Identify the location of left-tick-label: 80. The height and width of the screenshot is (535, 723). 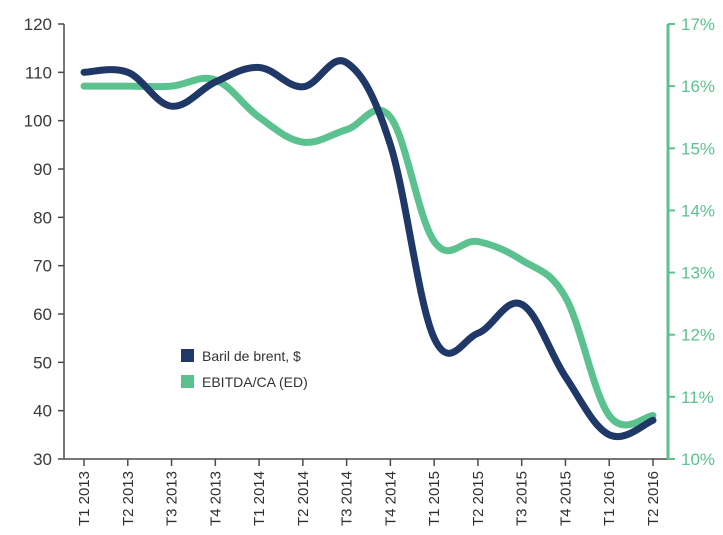
(42, 217).